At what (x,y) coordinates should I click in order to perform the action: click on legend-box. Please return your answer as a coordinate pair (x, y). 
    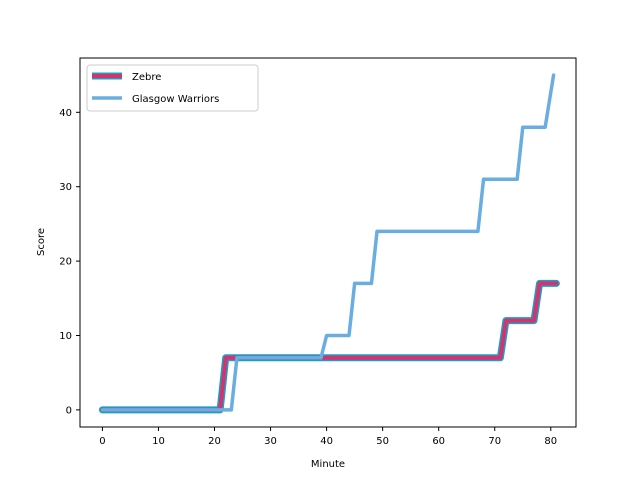
    Looking at the image, I should click on (172, 88).